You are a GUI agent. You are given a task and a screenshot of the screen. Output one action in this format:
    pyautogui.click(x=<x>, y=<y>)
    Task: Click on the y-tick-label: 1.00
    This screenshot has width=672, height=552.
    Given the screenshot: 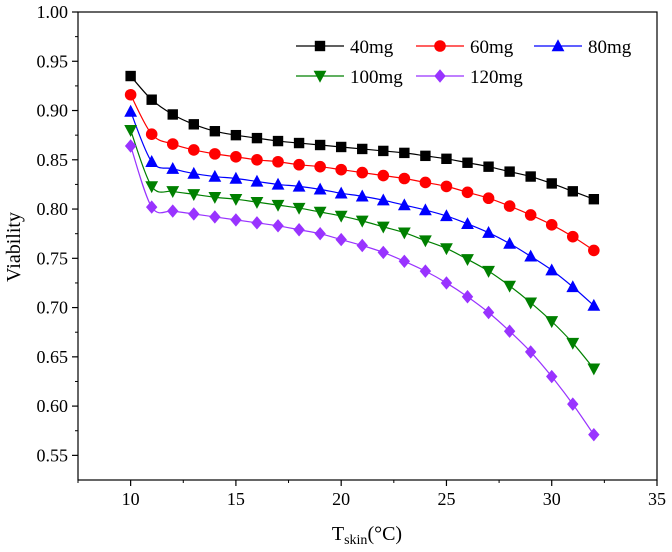 What is the action you would take?
    pyautogui.click(x=53, y=12)
    